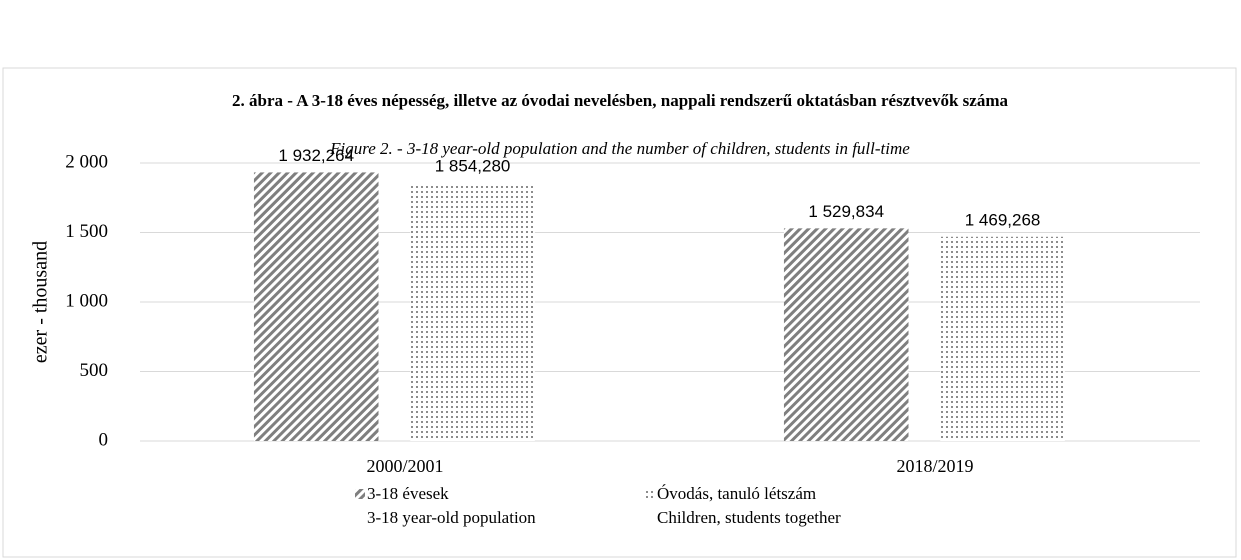 The height and width of the screenshot is (560, 1241). What do you see at coordinates (41, 302) in the screenshot?
I see `y-axis-label: ezer - thousand` at bounding box center [41, 302].